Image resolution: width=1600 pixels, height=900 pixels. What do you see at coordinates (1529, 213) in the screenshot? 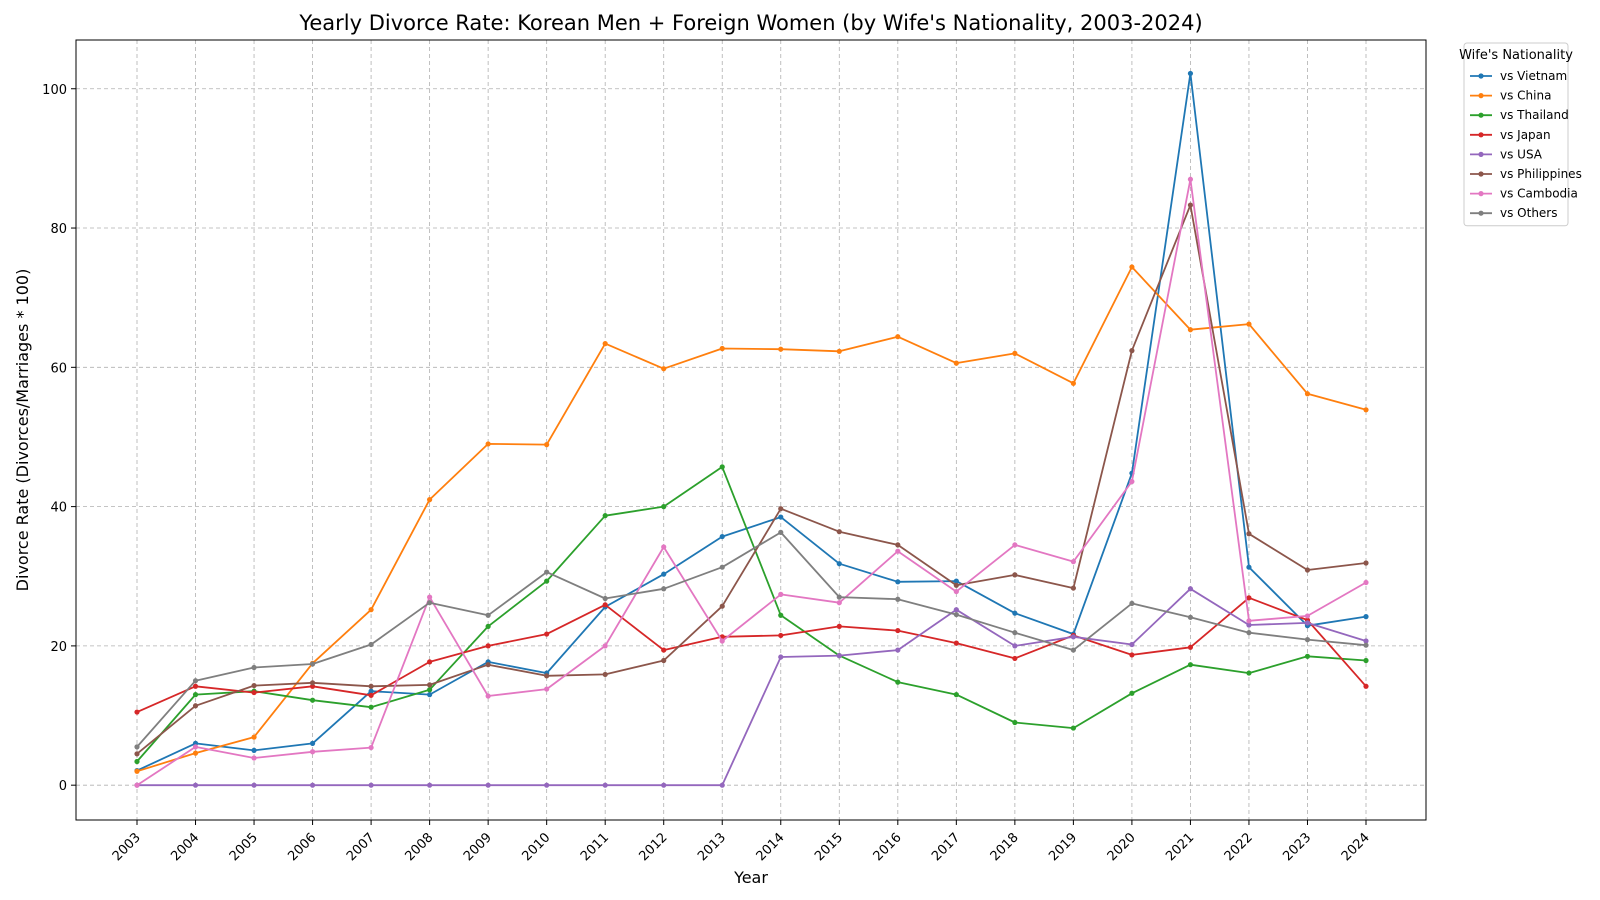
I see `legend-label: vs Others` at bounding box center [1529, 213].